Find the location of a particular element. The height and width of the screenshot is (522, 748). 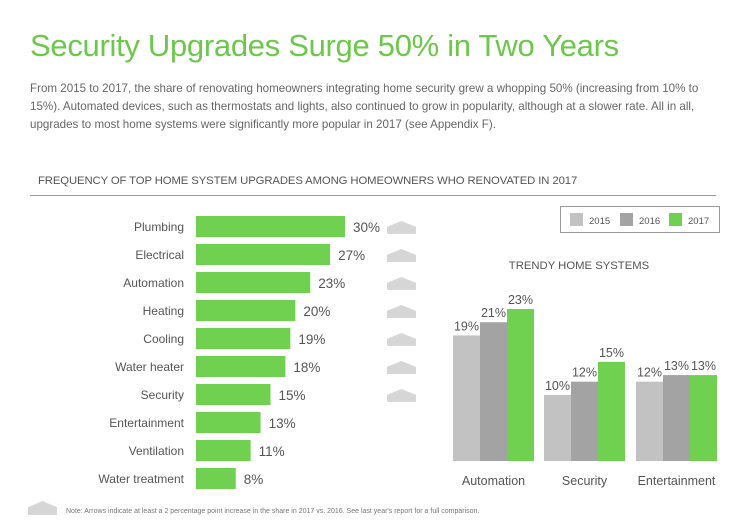

bar-cooling is located at coordinates (243, 338).